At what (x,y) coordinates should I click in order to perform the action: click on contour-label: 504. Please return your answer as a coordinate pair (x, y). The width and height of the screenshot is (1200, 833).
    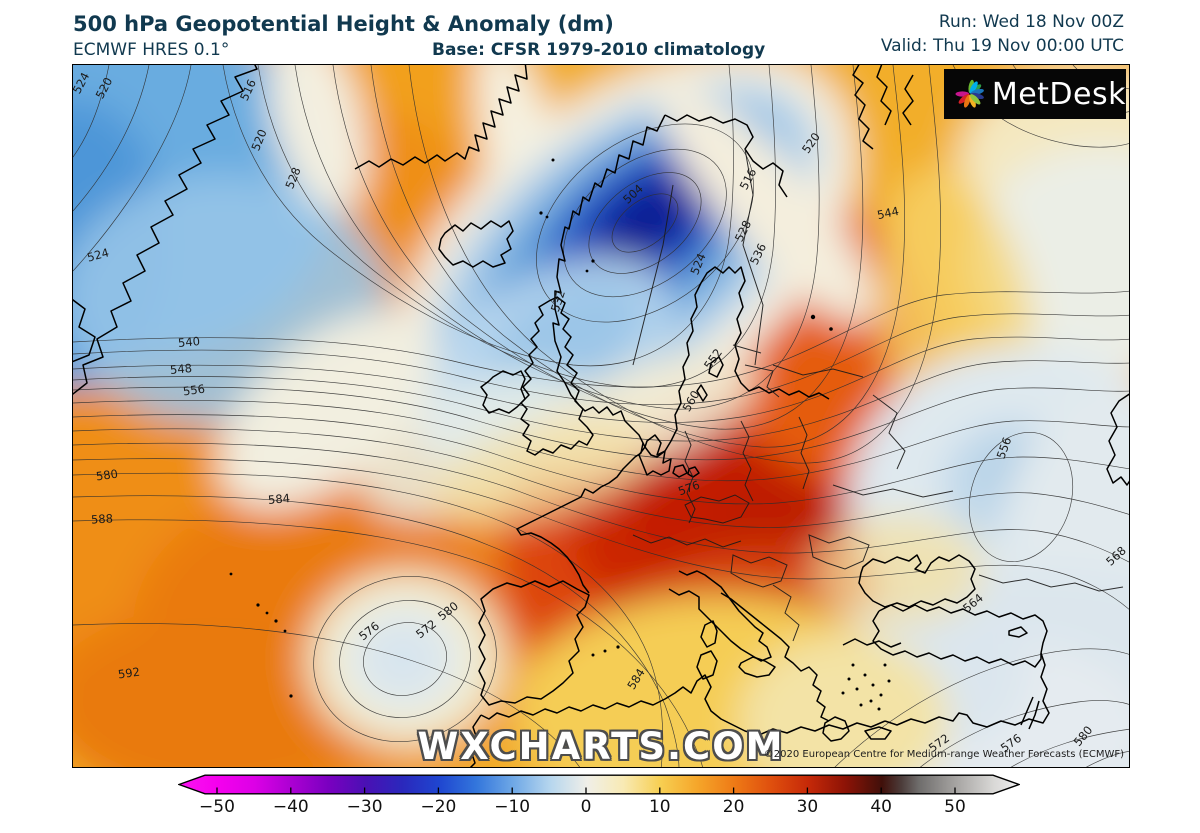
    Looking at the image, I should click on (633, 194).